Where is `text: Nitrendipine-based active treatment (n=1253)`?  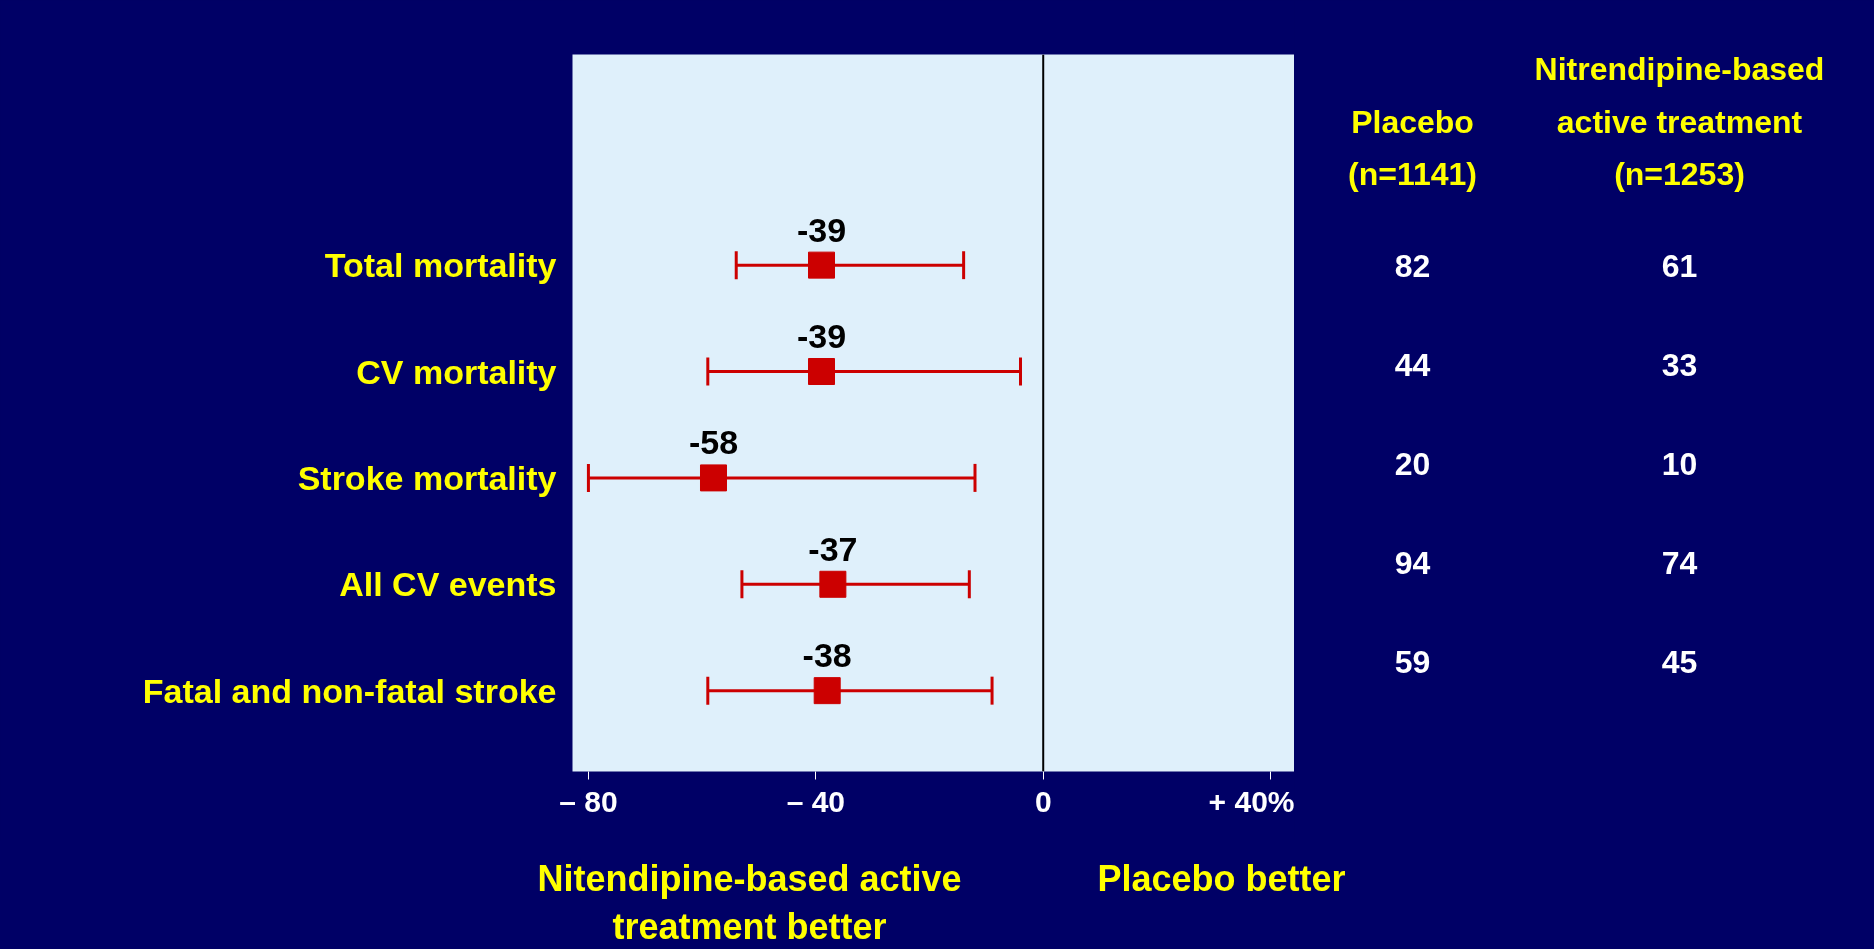
text: Nitrendipine-based active treatment (n=1253) is located at coordinates (1679, 121).